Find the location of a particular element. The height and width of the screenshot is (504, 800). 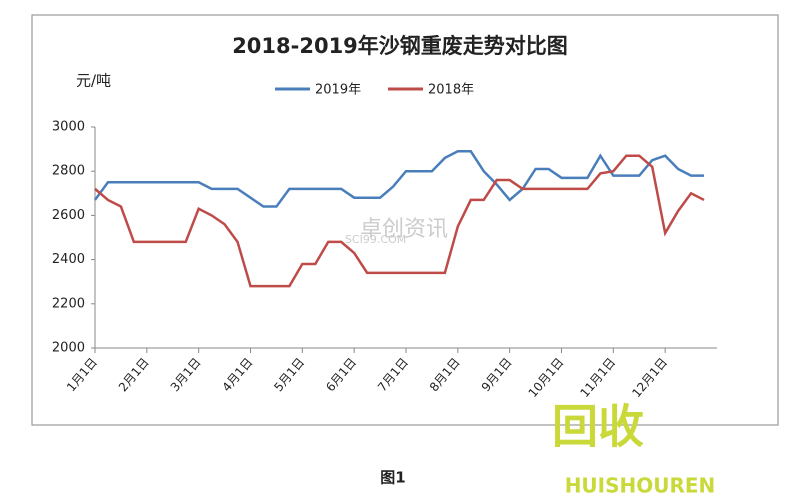

watermark: SCI99.COM is located at coordinates (375, 239).